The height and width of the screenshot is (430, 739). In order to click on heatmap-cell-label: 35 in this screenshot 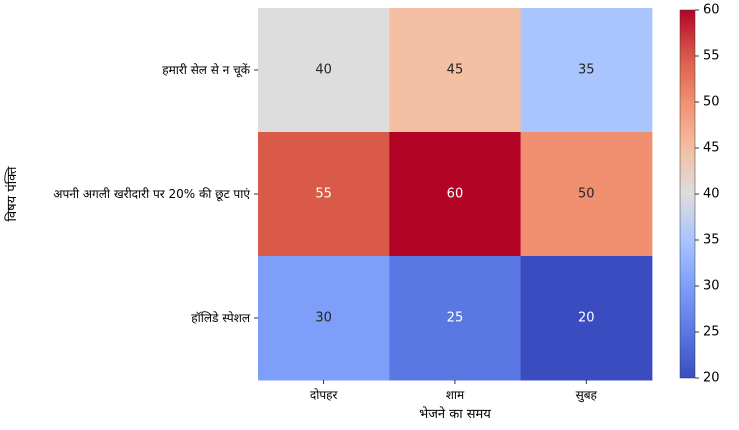, I will do `click(586, 70)`.